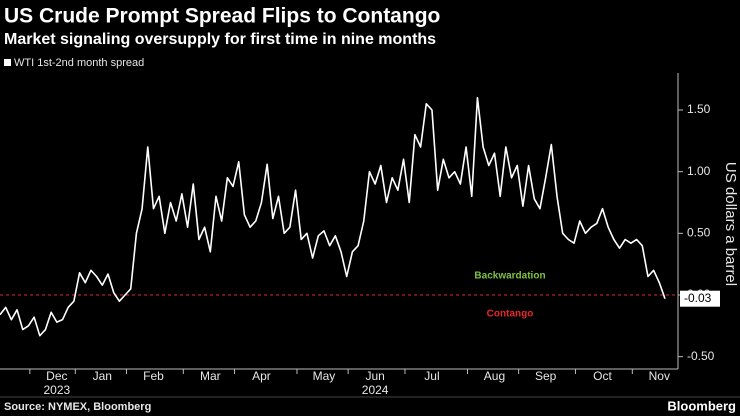  I want to click on y-tick-label: 0.50, so click(699, 233).